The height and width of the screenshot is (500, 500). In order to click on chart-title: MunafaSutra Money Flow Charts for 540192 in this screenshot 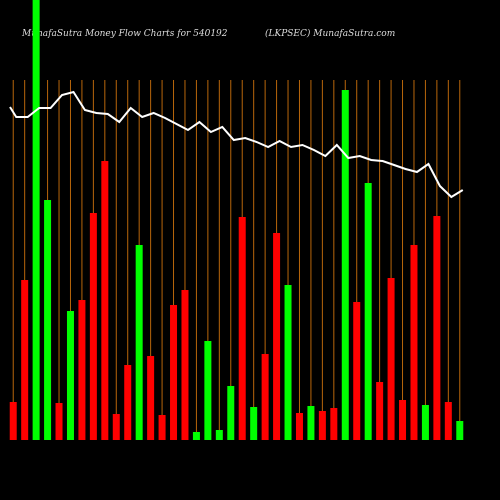, I will do `click(124, 34)`.